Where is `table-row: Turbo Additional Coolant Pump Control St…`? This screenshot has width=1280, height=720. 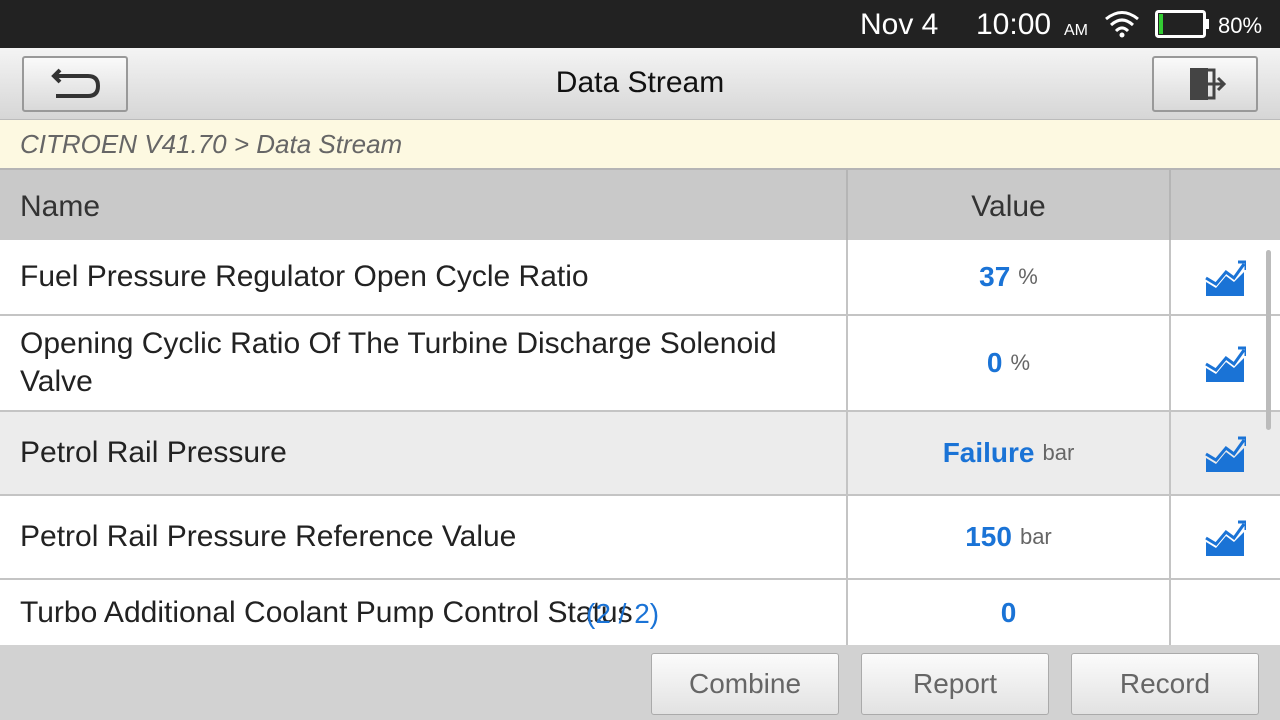
table-row: Turbo Additional Coolant Pump Control St… is located at coordinates (640, 612).